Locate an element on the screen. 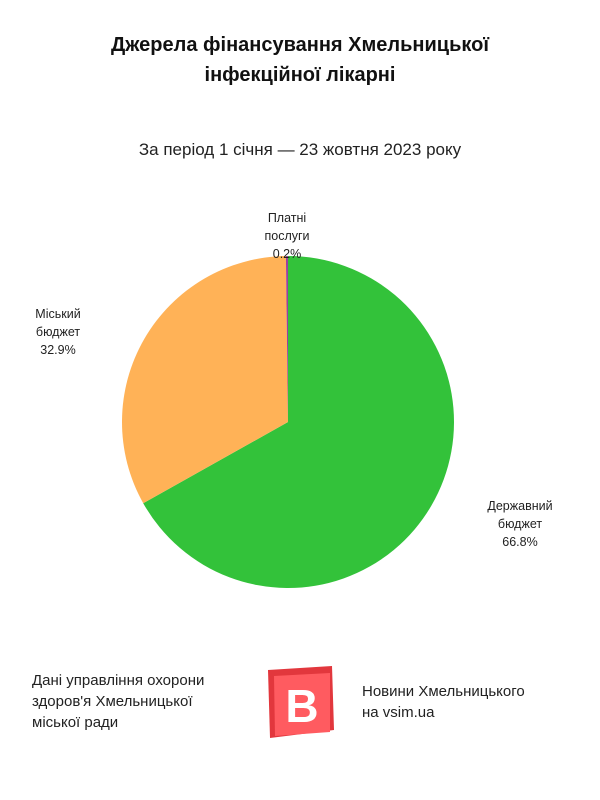  logo-letter: B is located at coordinates (301, 706).